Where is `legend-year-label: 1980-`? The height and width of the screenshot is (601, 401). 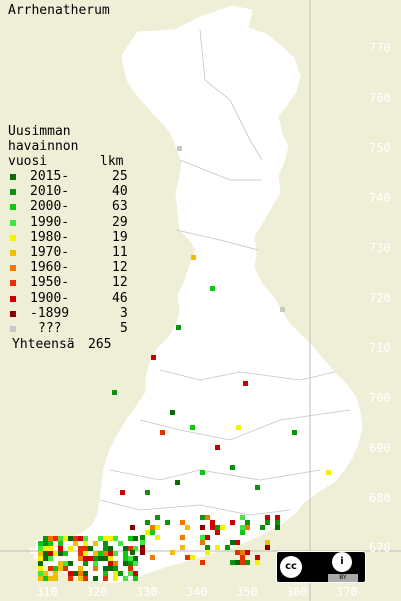 legend-year-label: 1980- is located at coordinates (50, 237).